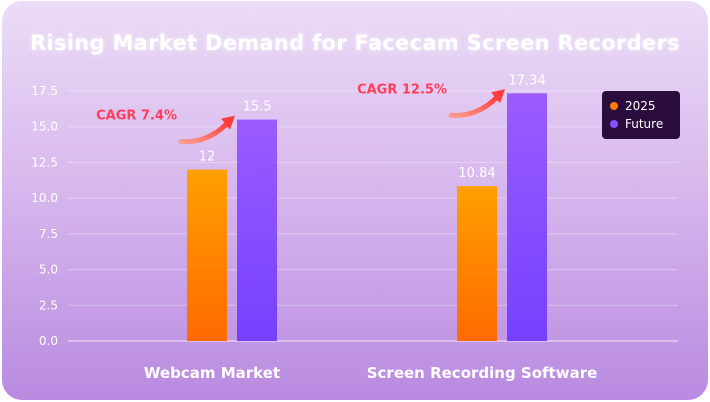 The height and width of the screenshot is (402, 710). What do you see at coordinates (212, 373) in the screenshot?
I see `x-category-label: Webcam Market` at bounding box center [212, 373].